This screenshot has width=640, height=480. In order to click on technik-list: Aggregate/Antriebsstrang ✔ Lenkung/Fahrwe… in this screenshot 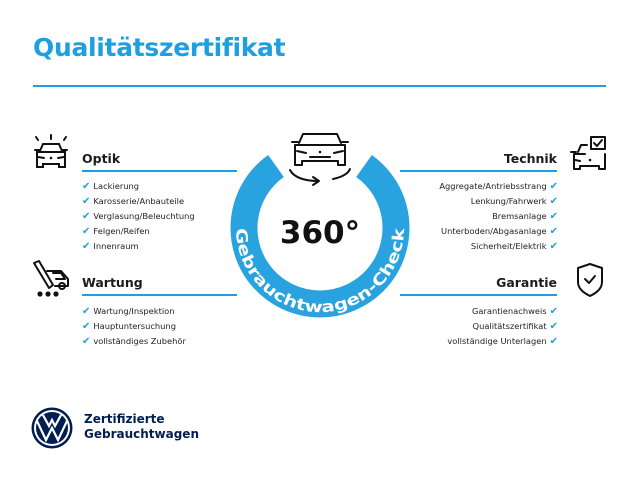, I will do `click(498, 216)`.